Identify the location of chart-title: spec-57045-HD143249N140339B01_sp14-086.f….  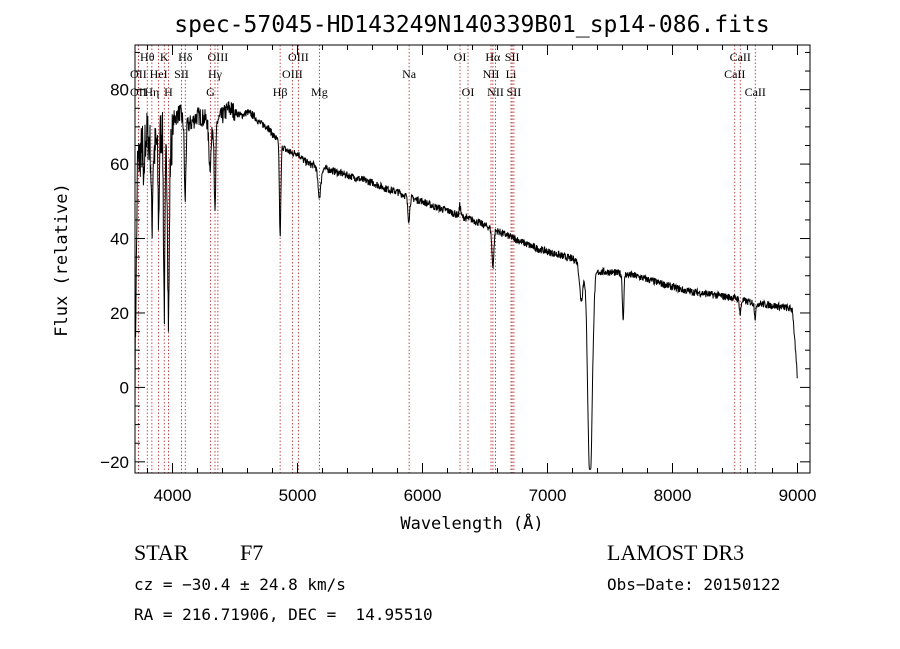
(471, 25).